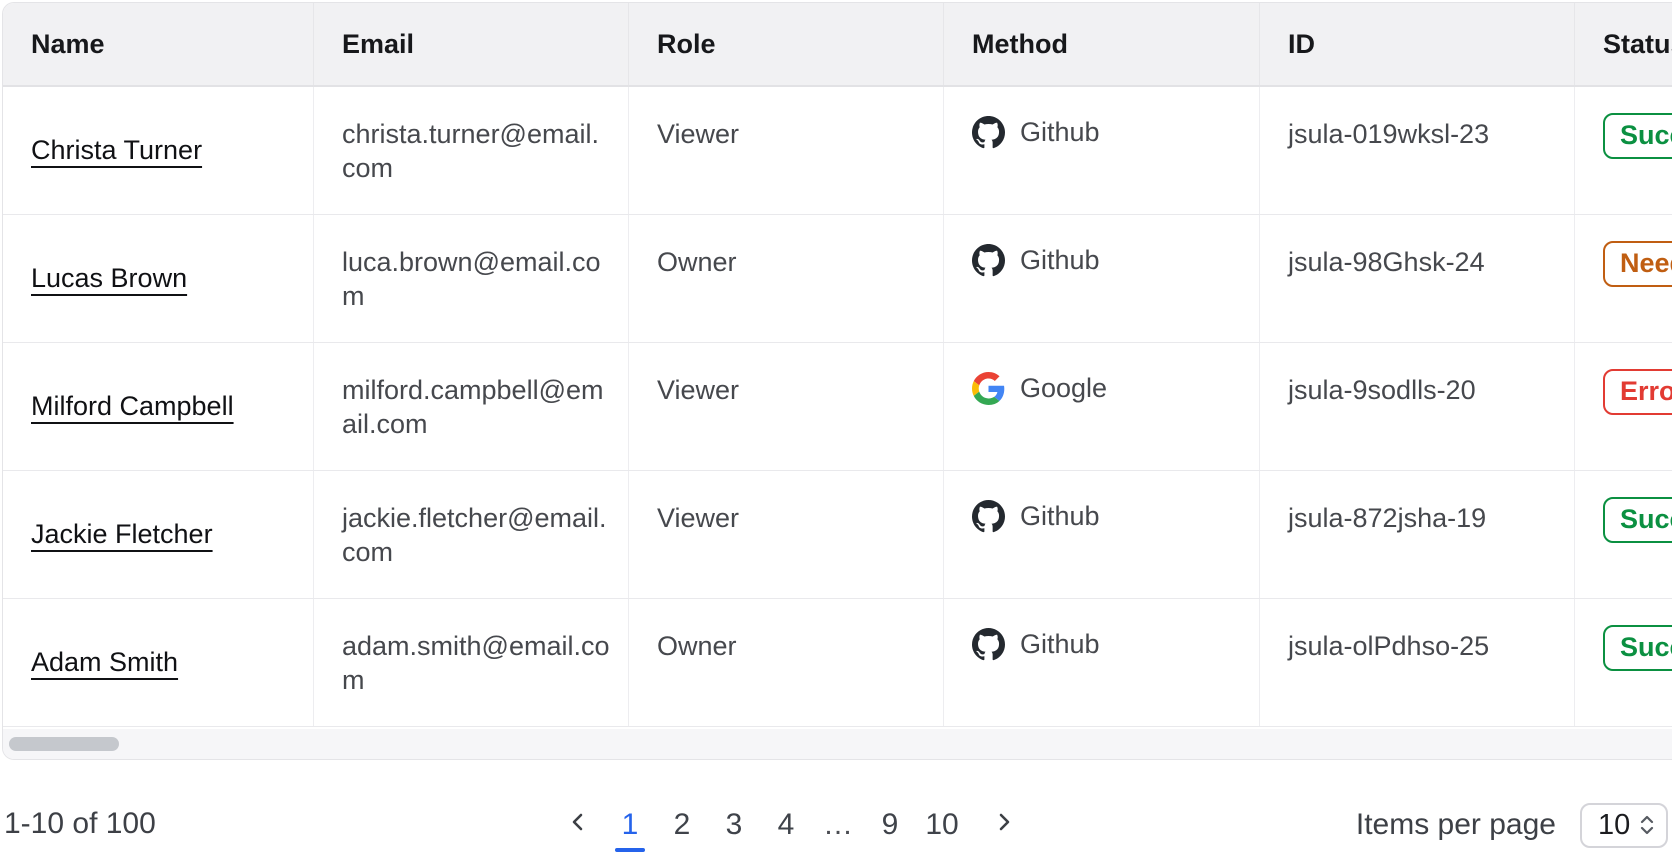  I want to click on name-cell: Adam Smith, so click(158, 662).